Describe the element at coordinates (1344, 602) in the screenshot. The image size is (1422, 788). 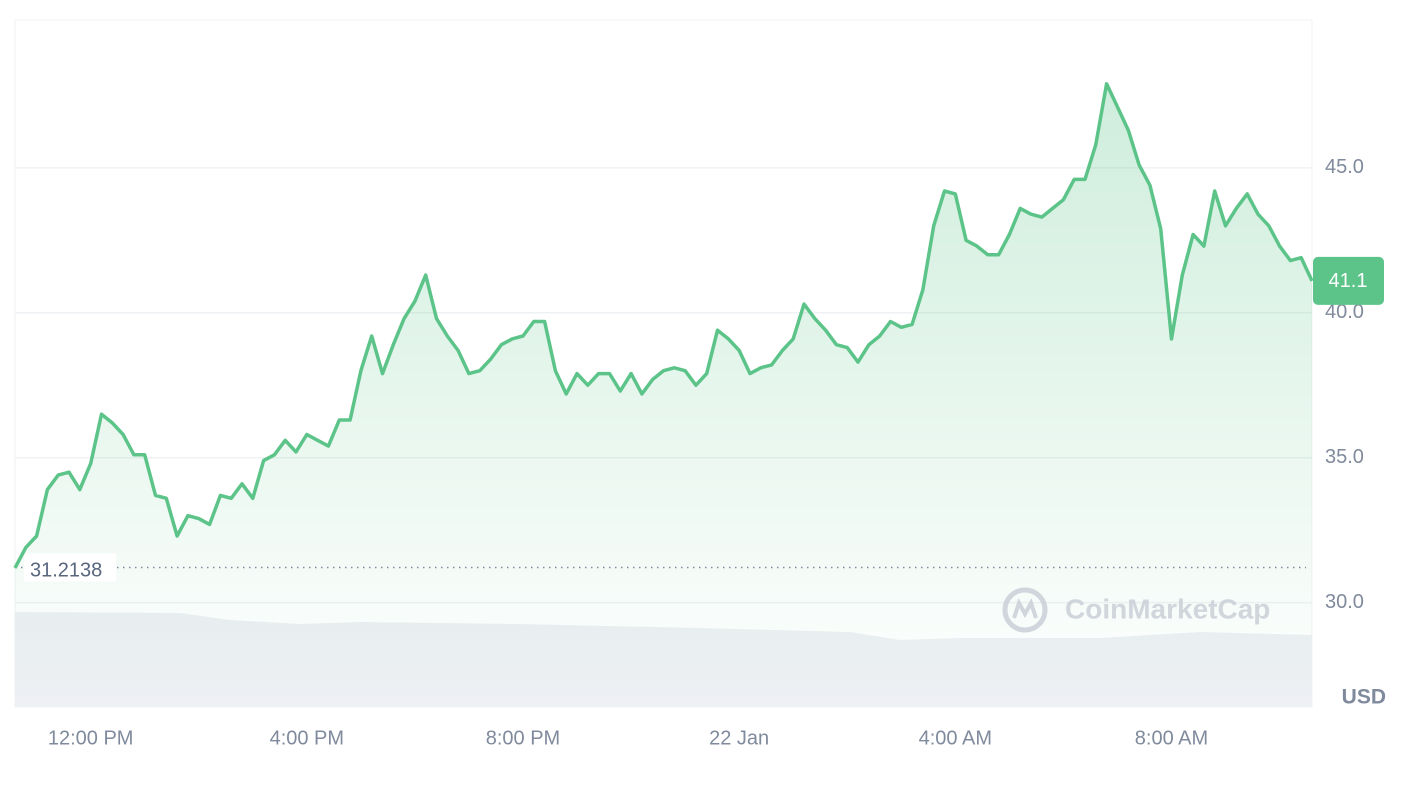
I see `y-tick-label: 30.0` at that location.